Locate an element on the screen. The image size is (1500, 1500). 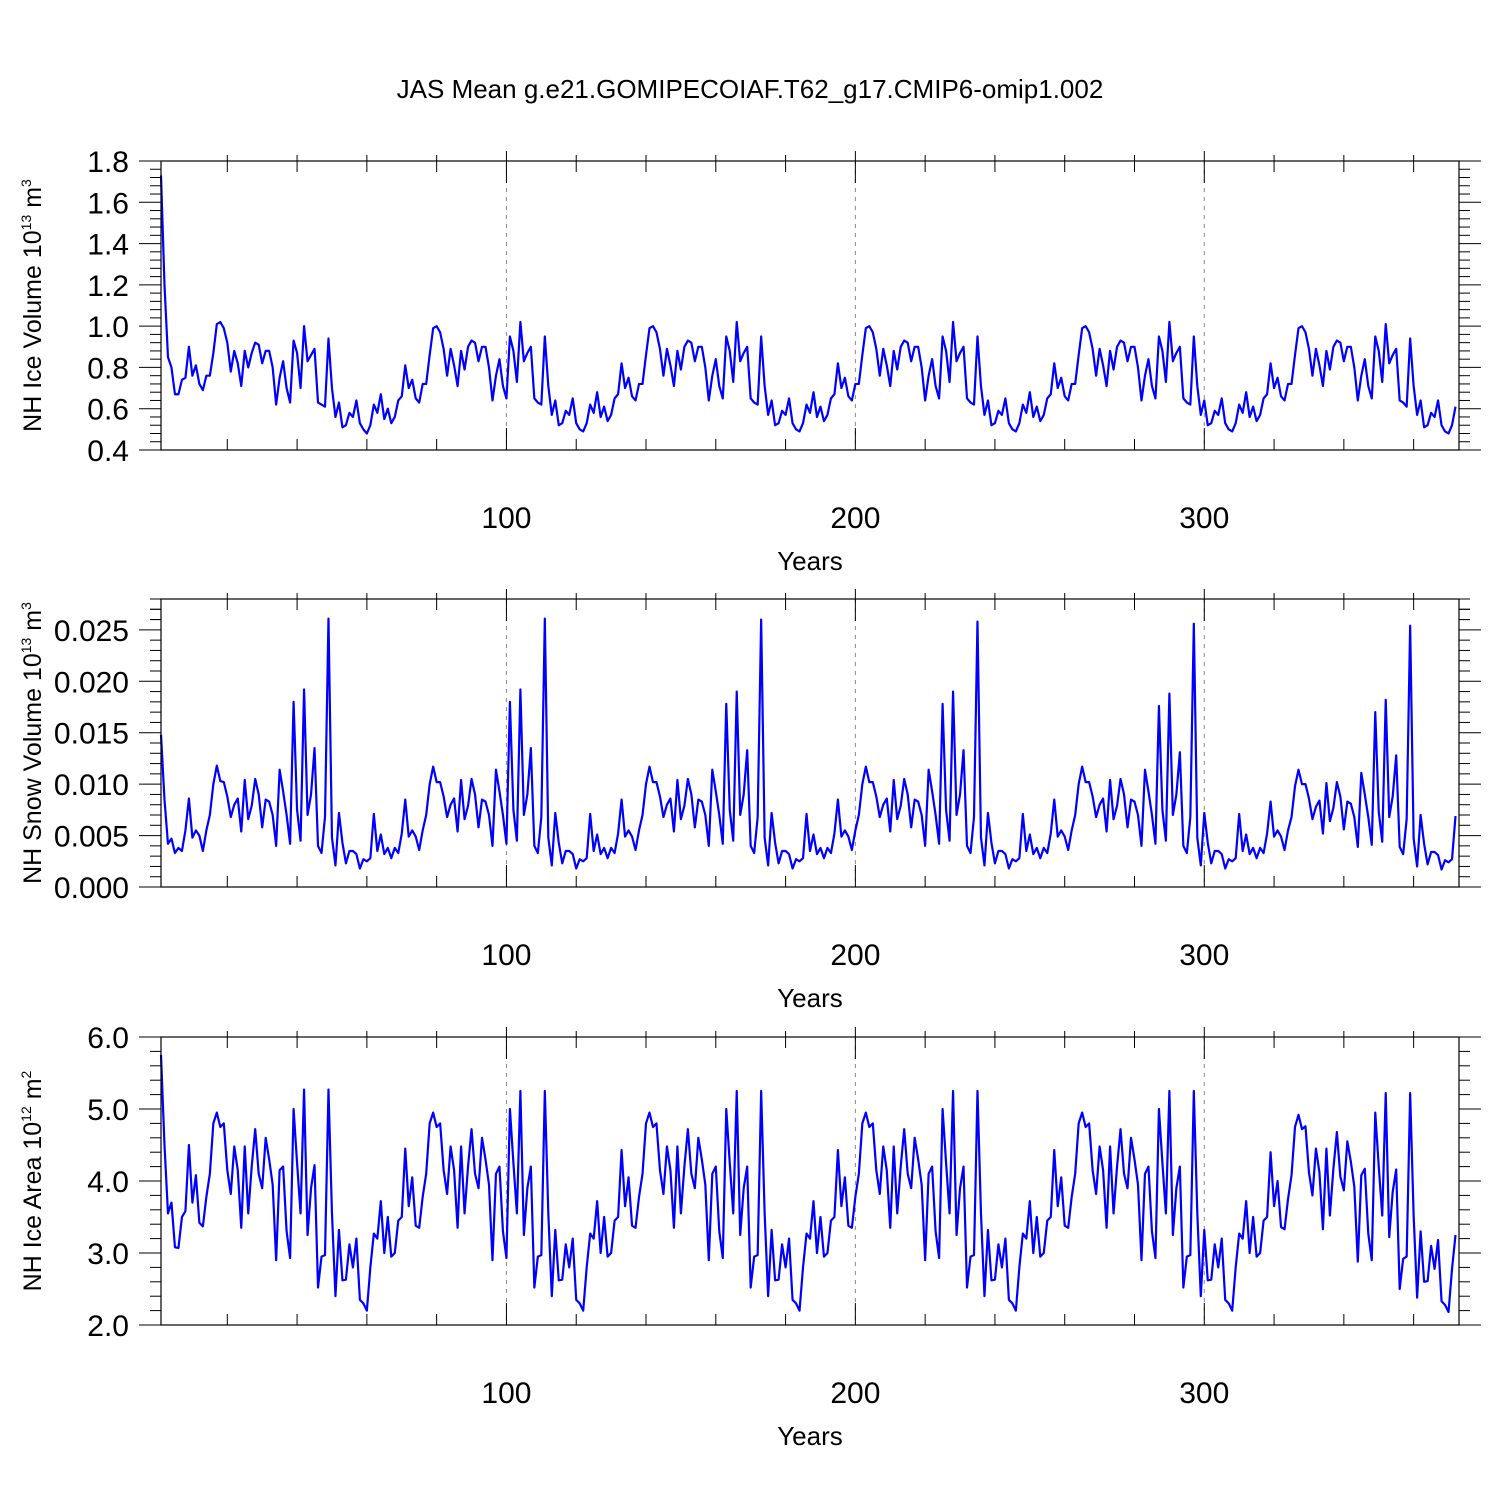
p0-x-tick-label: 100 is located at coordinates (506, 518).